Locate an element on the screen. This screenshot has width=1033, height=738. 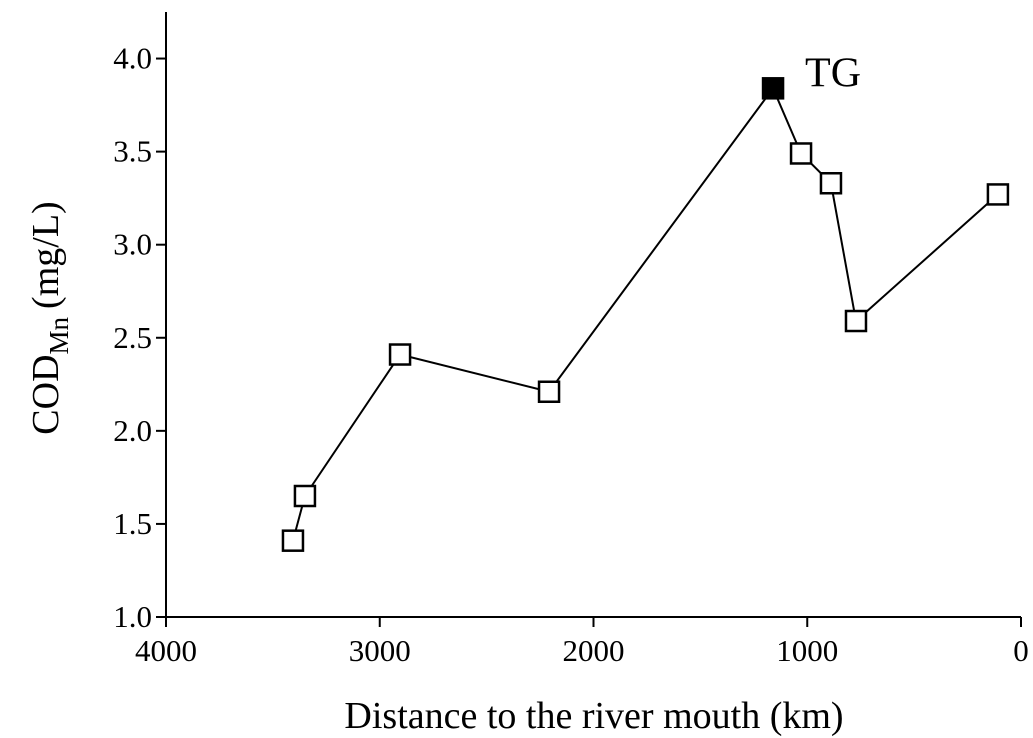
y-tick-label: 3.5 is located at coordinates (132, 151).